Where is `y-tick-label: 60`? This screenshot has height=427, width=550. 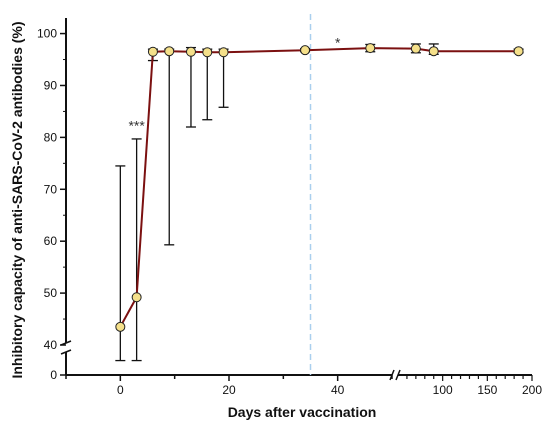 y-tick-label: 60 is located at coordinates (51, 241).